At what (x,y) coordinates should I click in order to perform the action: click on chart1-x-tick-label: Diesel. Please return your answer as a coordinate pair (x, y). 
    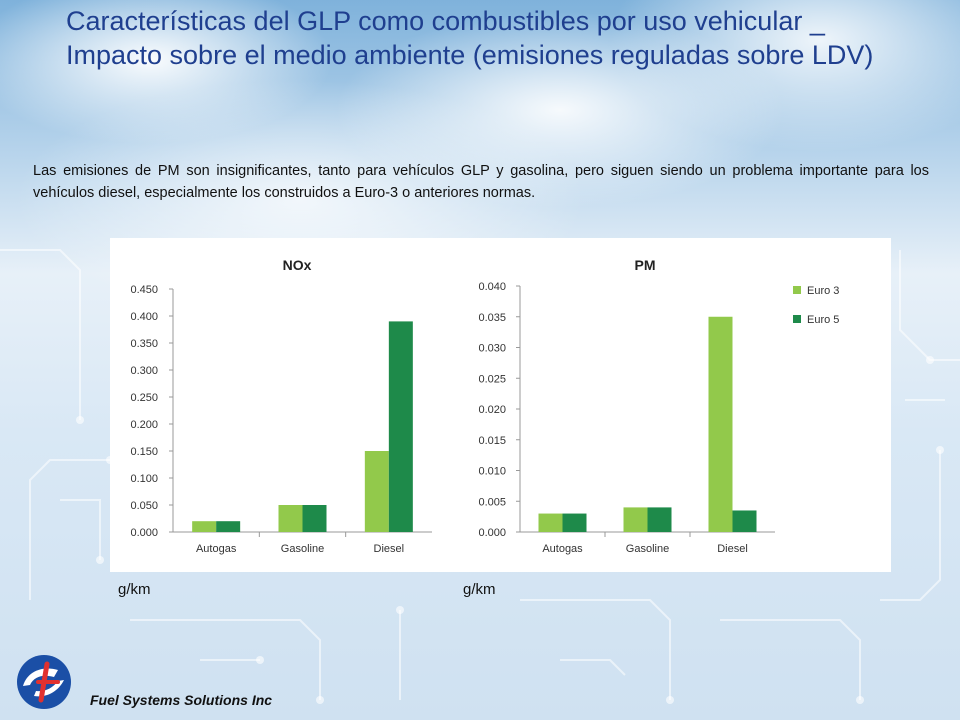
    Looking at the image, I should click on (732, 549).